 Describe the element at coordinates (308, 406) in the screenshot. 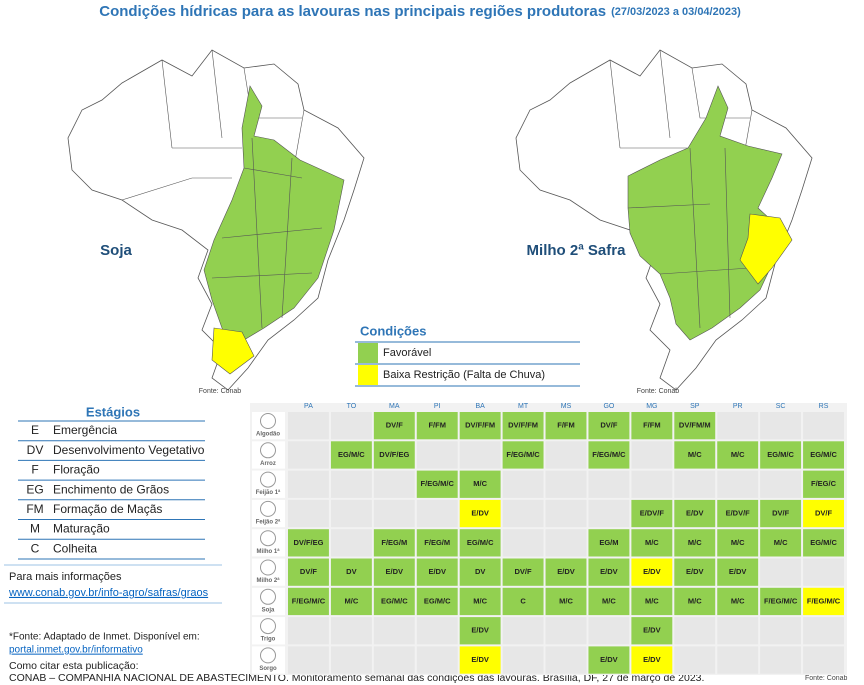

I see `column-header: PA` at that location.